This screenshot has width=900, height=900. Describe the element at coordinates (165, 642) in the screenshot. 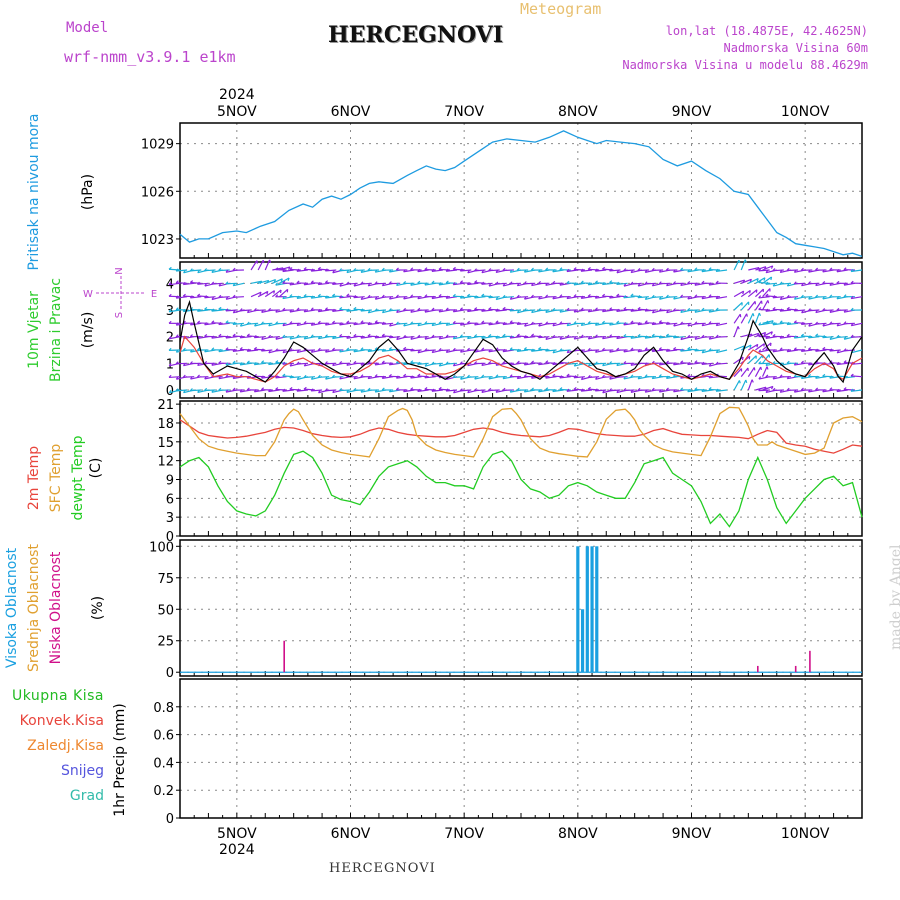

I see `y-tick-label: 25` at that location.